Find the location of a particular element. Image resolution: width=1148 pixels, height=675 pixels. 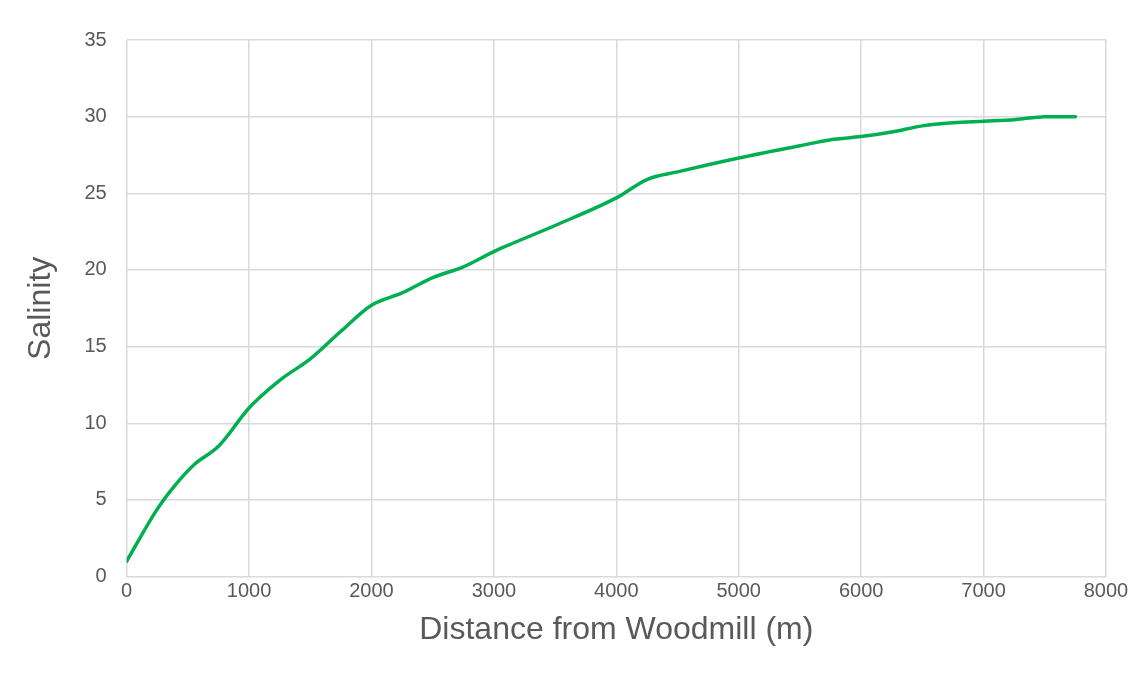

y-tick-label: 25 is located at coordinates (95, 191).